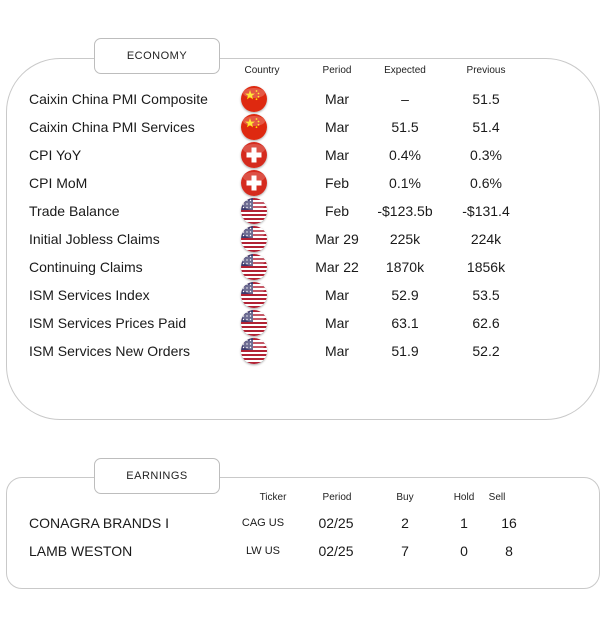 This screenshot has width=606, height=617. I want to click on indicator-name: CPI YoY, so click(55, 155).